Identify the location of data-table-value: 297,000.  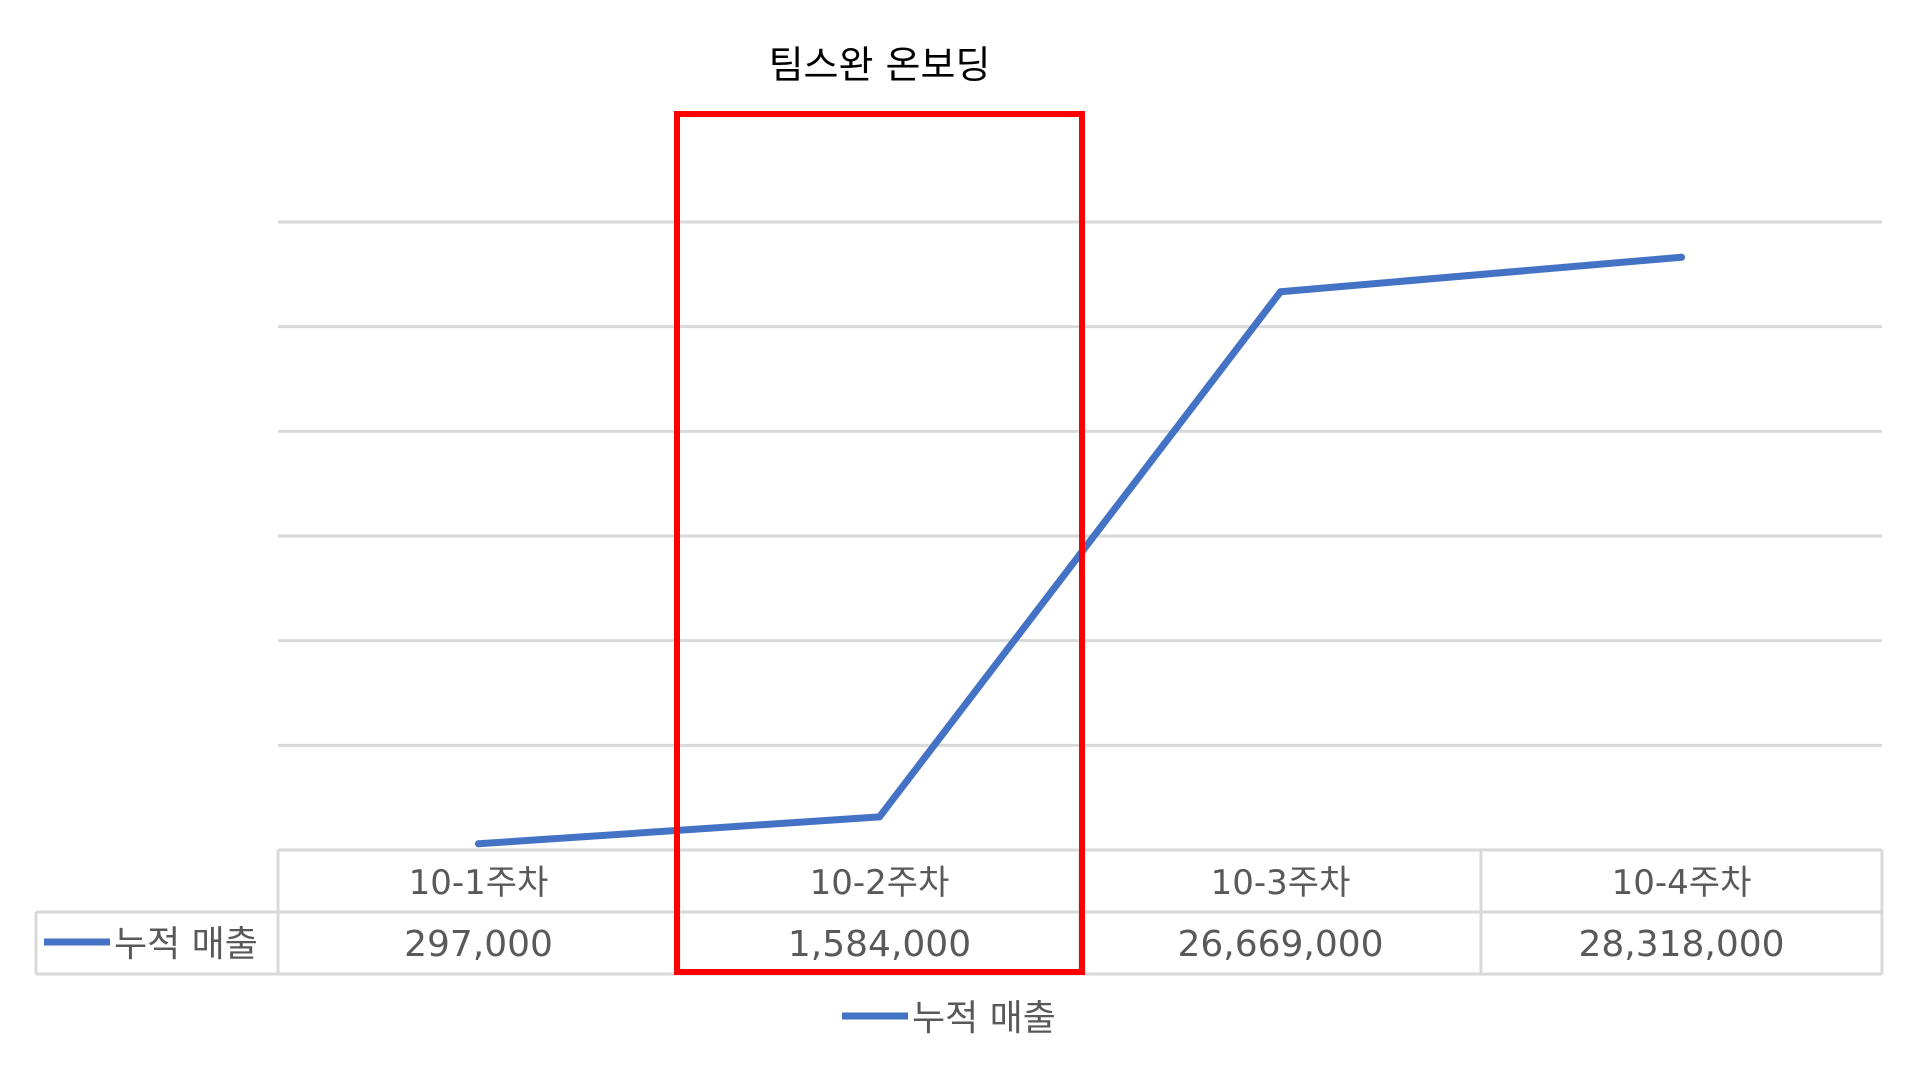
(478, 944).